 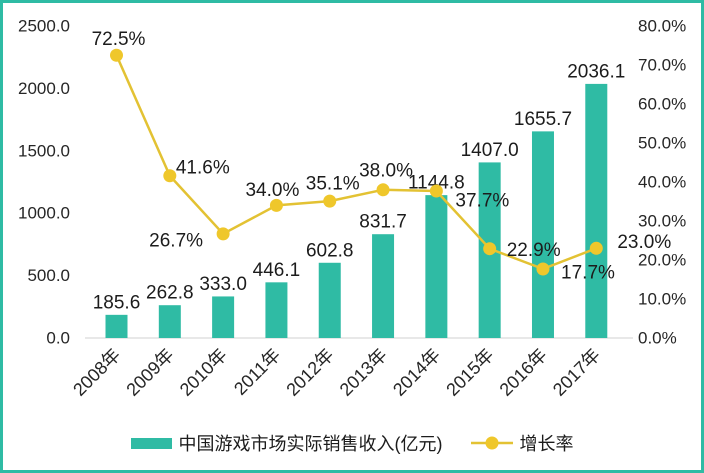 What do you see at coordinates (151, 443) in the screenshot?
I see `revenue-bar-swatch-icon` at bounding box center [151, 443].